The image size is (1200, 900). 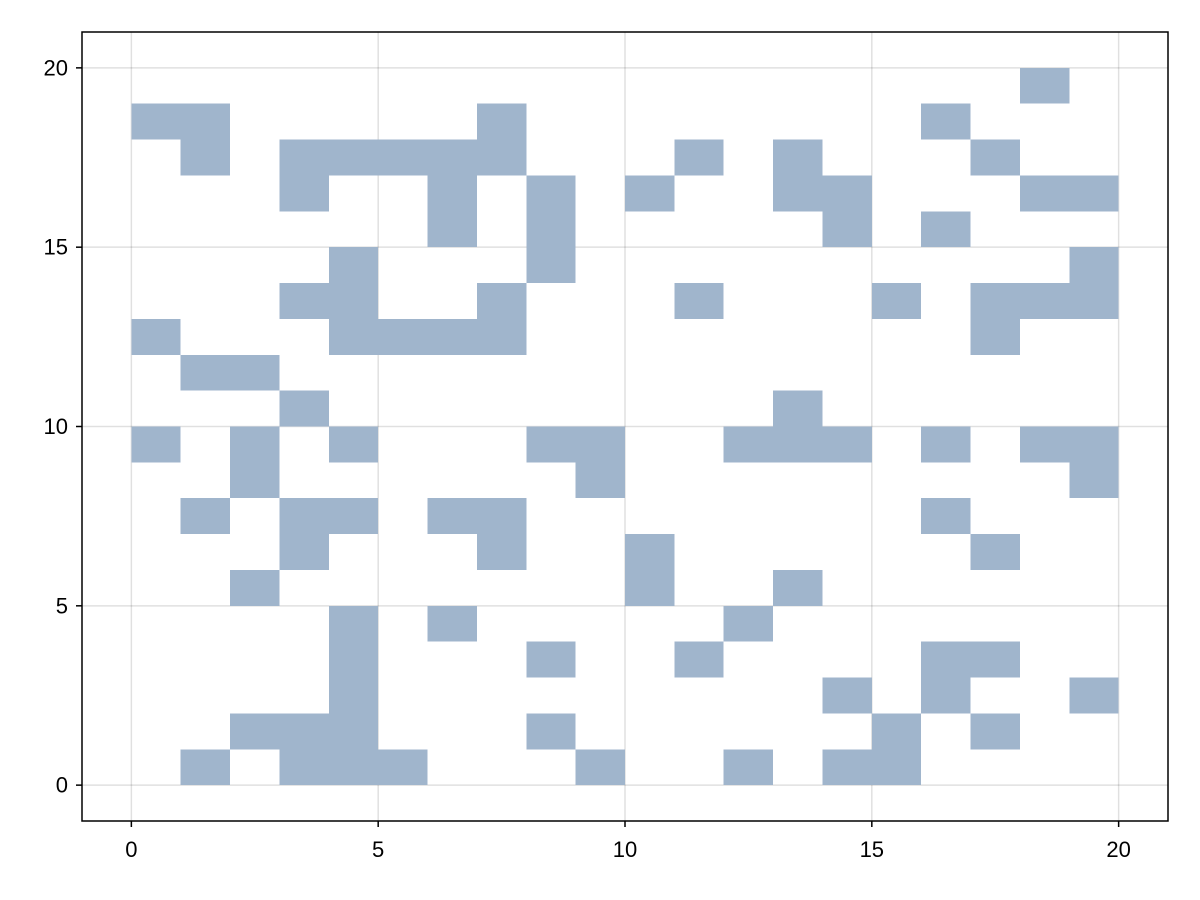 I want to click on x-tick-label: 5, so click(x=378, y=849).